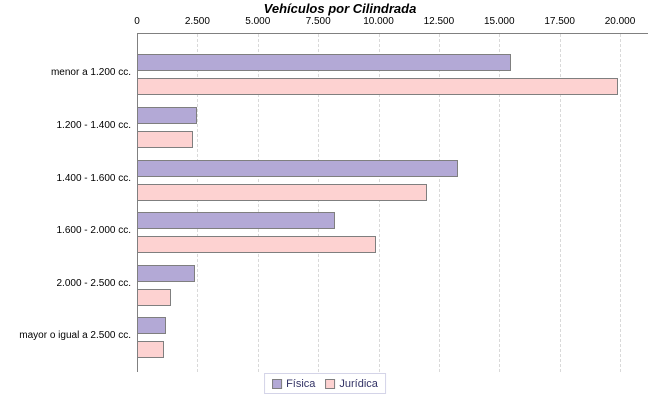  What do you see at coordinates (330, 383) in the screenshot?
I see `juridica-swatch-icon` at bounding box center [330, 383].